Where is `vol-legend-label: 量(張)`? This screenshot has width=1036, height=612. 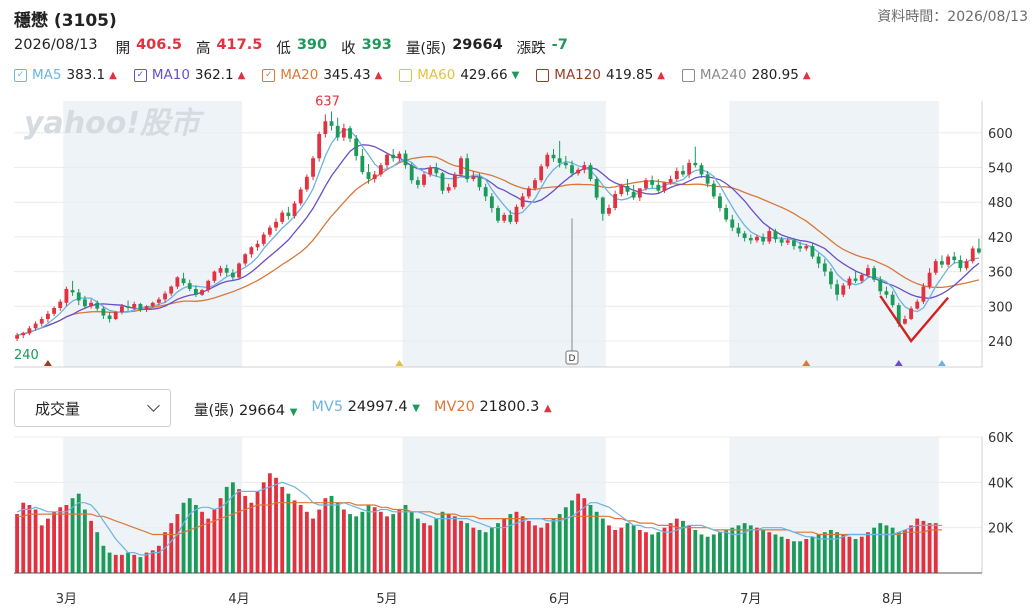
vol-legend-label: 量(張) is located at coordinates (214, 411).